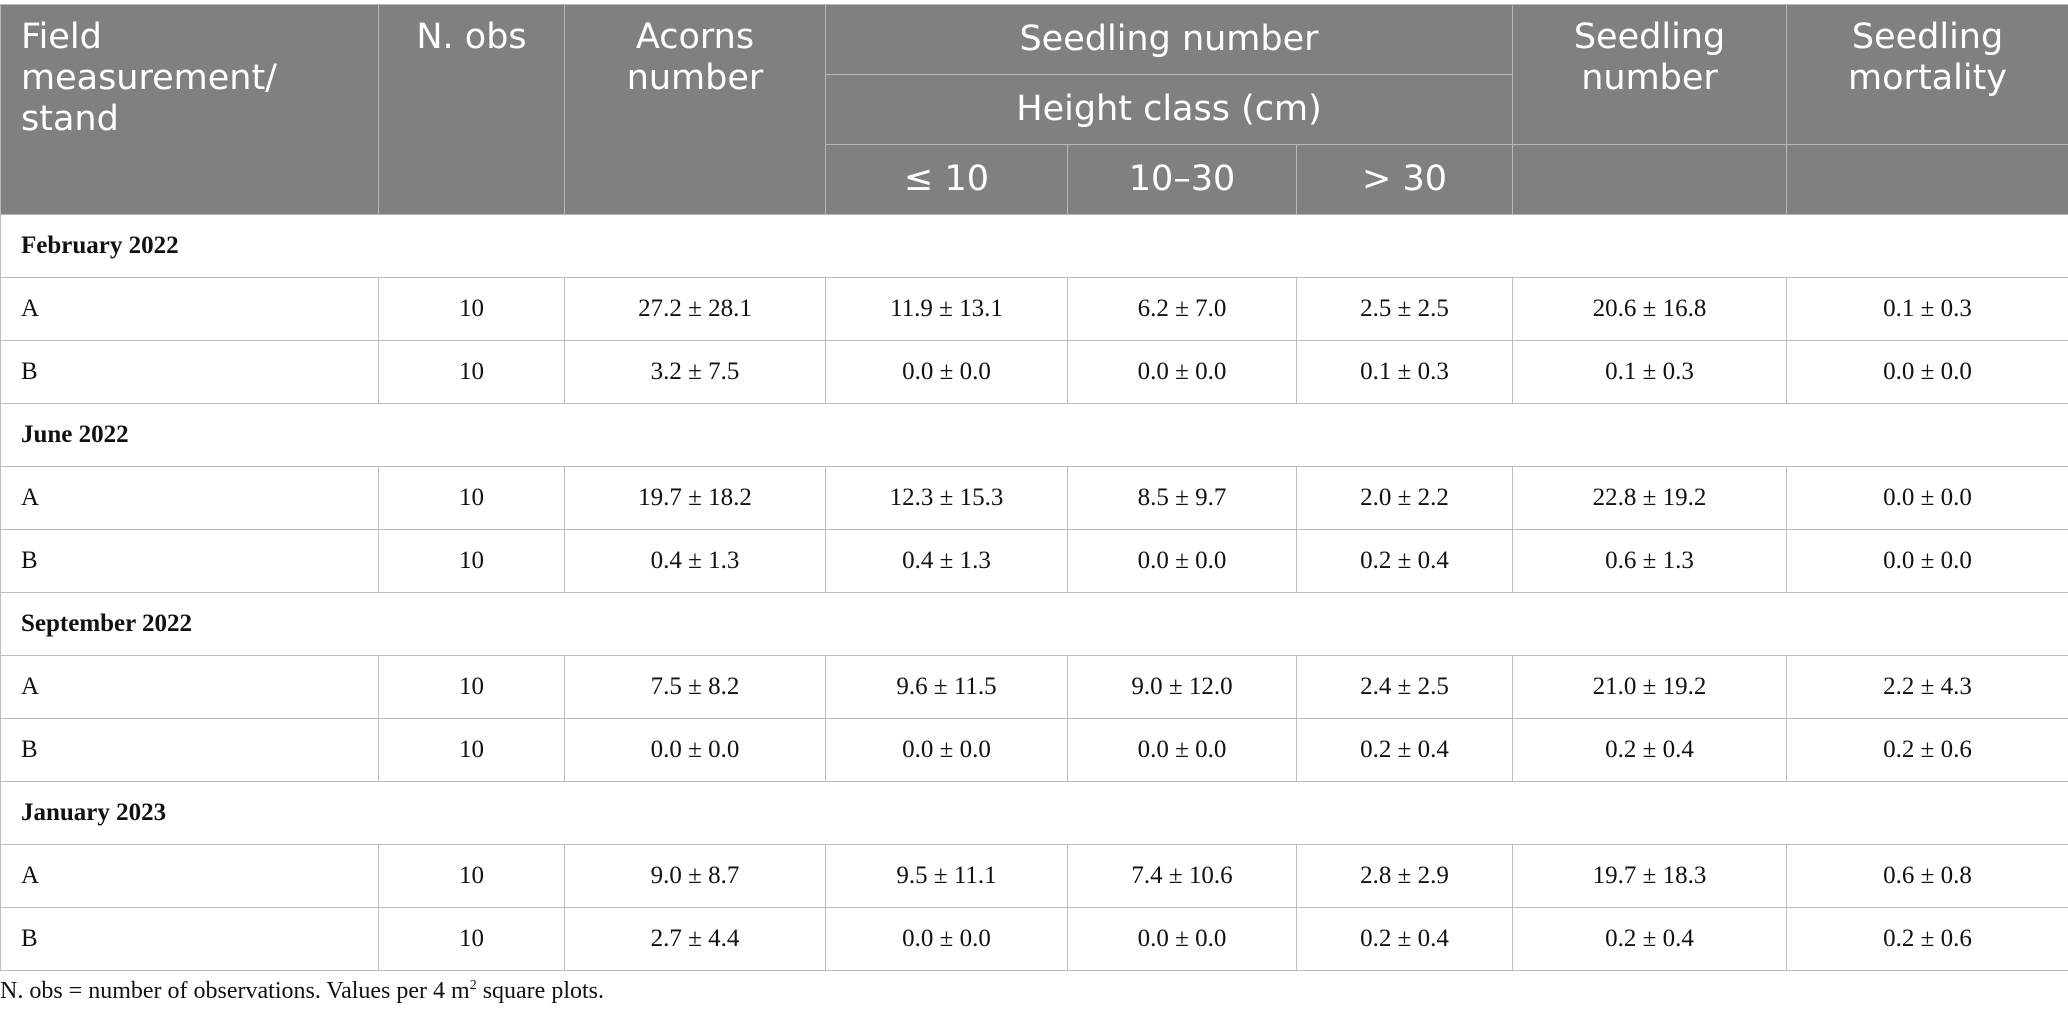 Image resolution: width=2068 pixels, height=1021 pixels. I want to click on header-empty-seedling-mortality, so click(1927, 179).